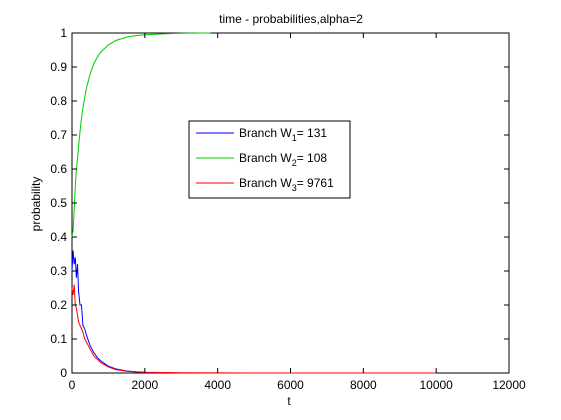  I want to click on legend-entry-1: Branch W1= 131, so click(261, 134).